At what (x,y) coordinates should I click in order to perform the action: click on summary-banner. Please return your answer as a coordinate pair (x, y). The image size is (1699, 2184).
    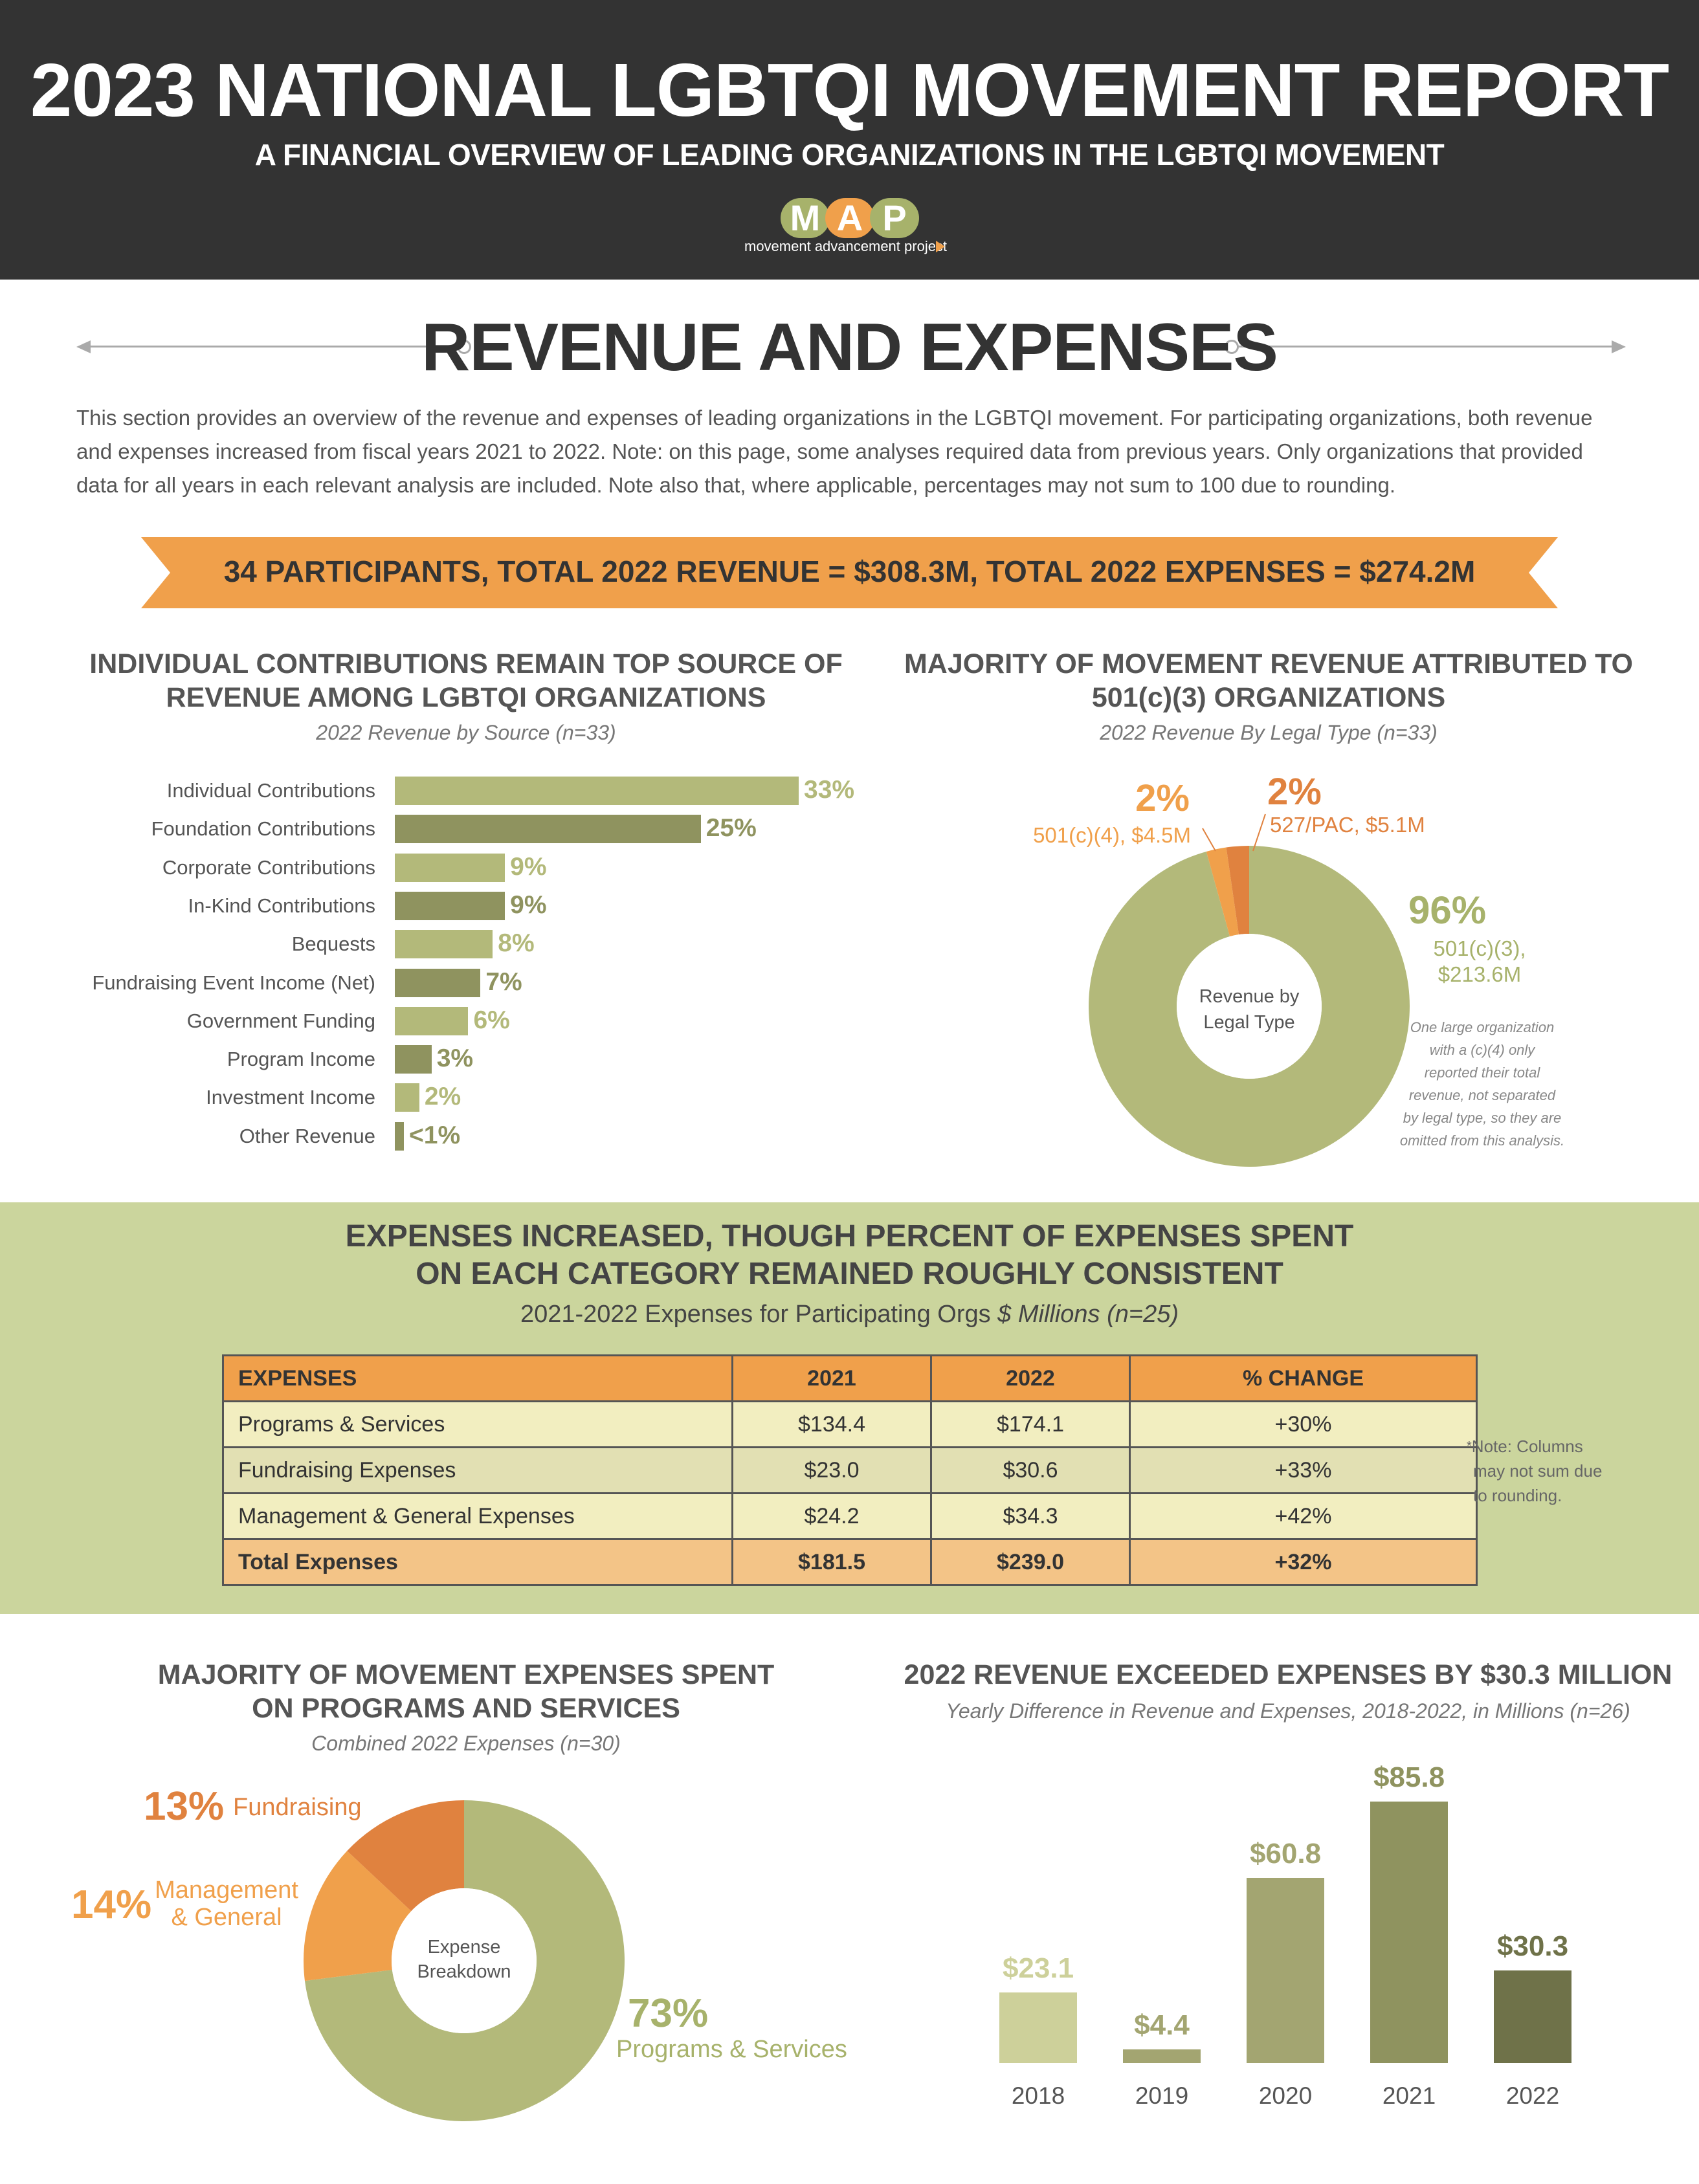
    Looking at the image, I should click on (849, 572).